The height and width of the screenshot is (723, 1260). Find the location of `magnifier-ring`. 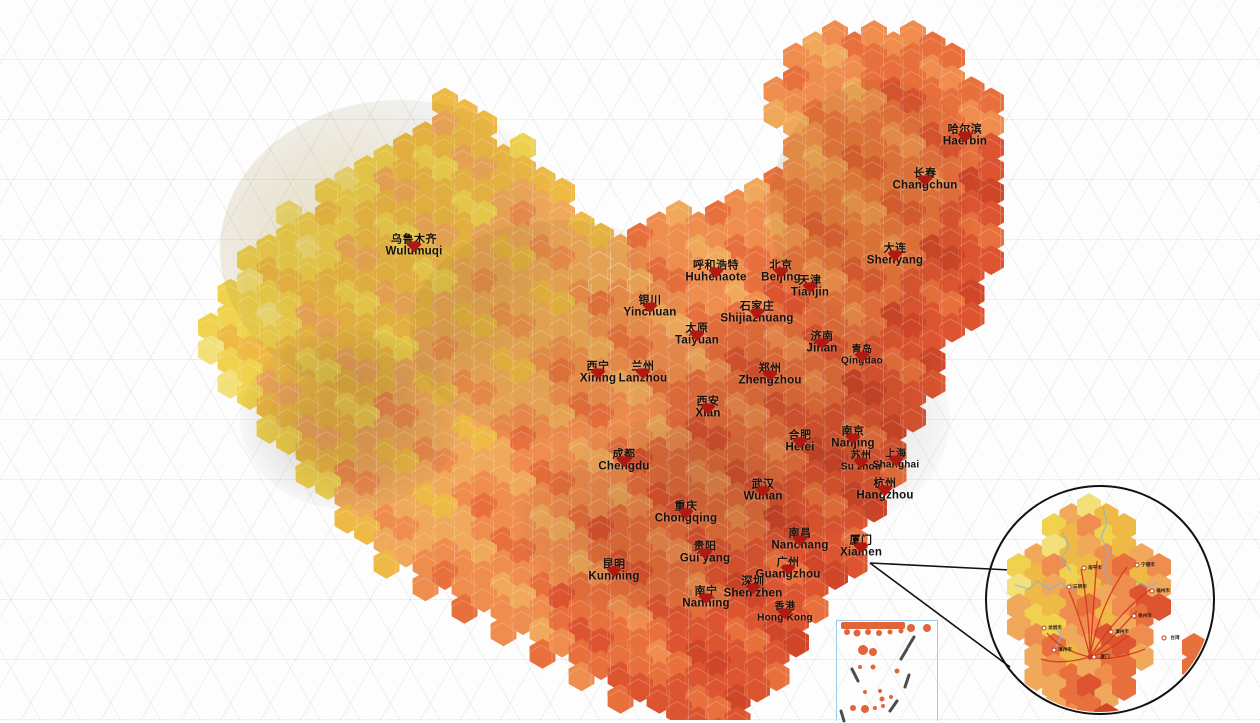

magnifier-ring is located at coordinates (1100, 600).